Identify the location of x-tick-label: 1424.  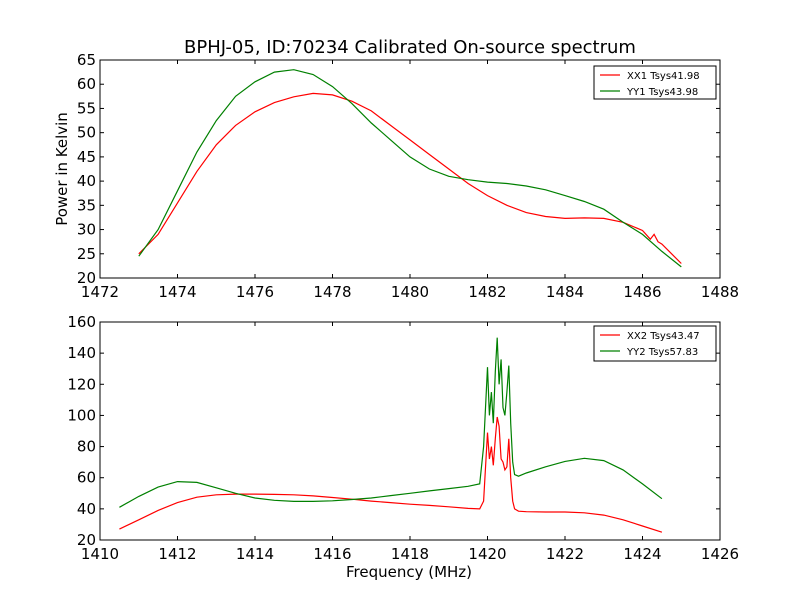
(642, 554).